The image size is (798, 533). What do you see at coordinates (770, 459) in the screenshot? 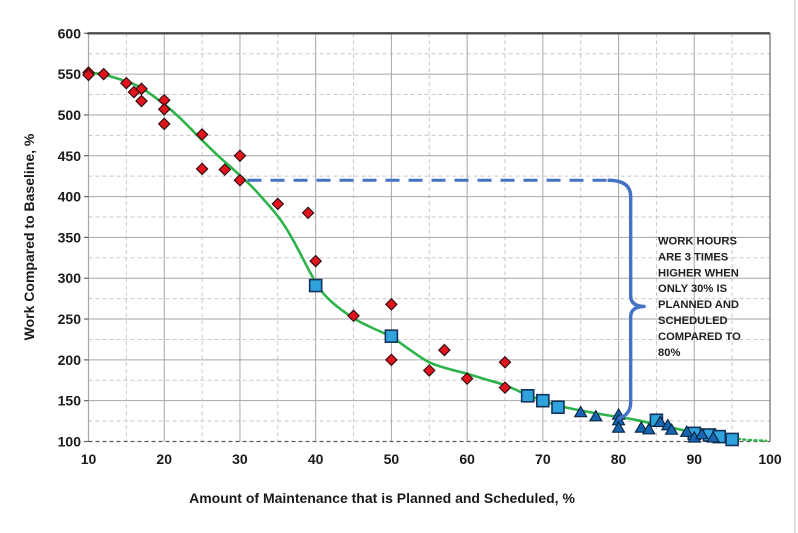
I see `x-tick-label: 100` at bounding box center [770, 459].